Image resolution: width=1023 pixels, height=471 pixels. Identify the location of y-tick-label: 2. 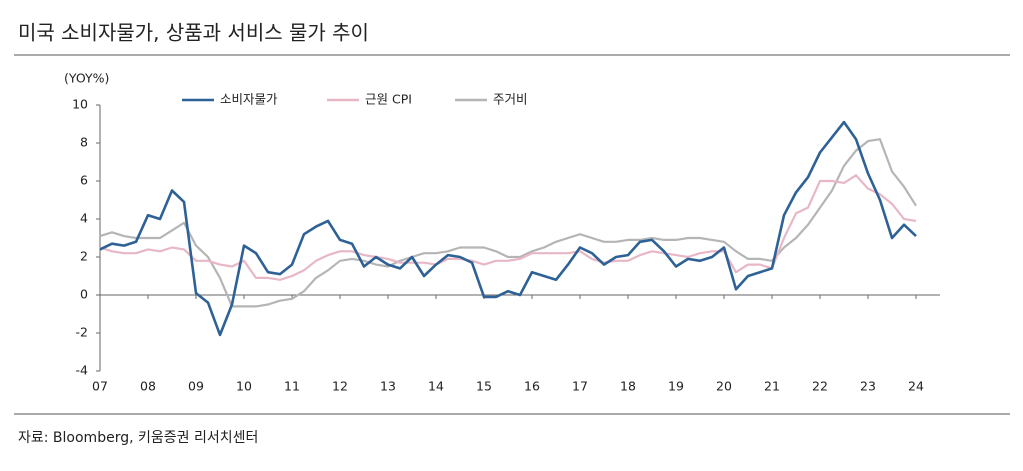
(84, 256).